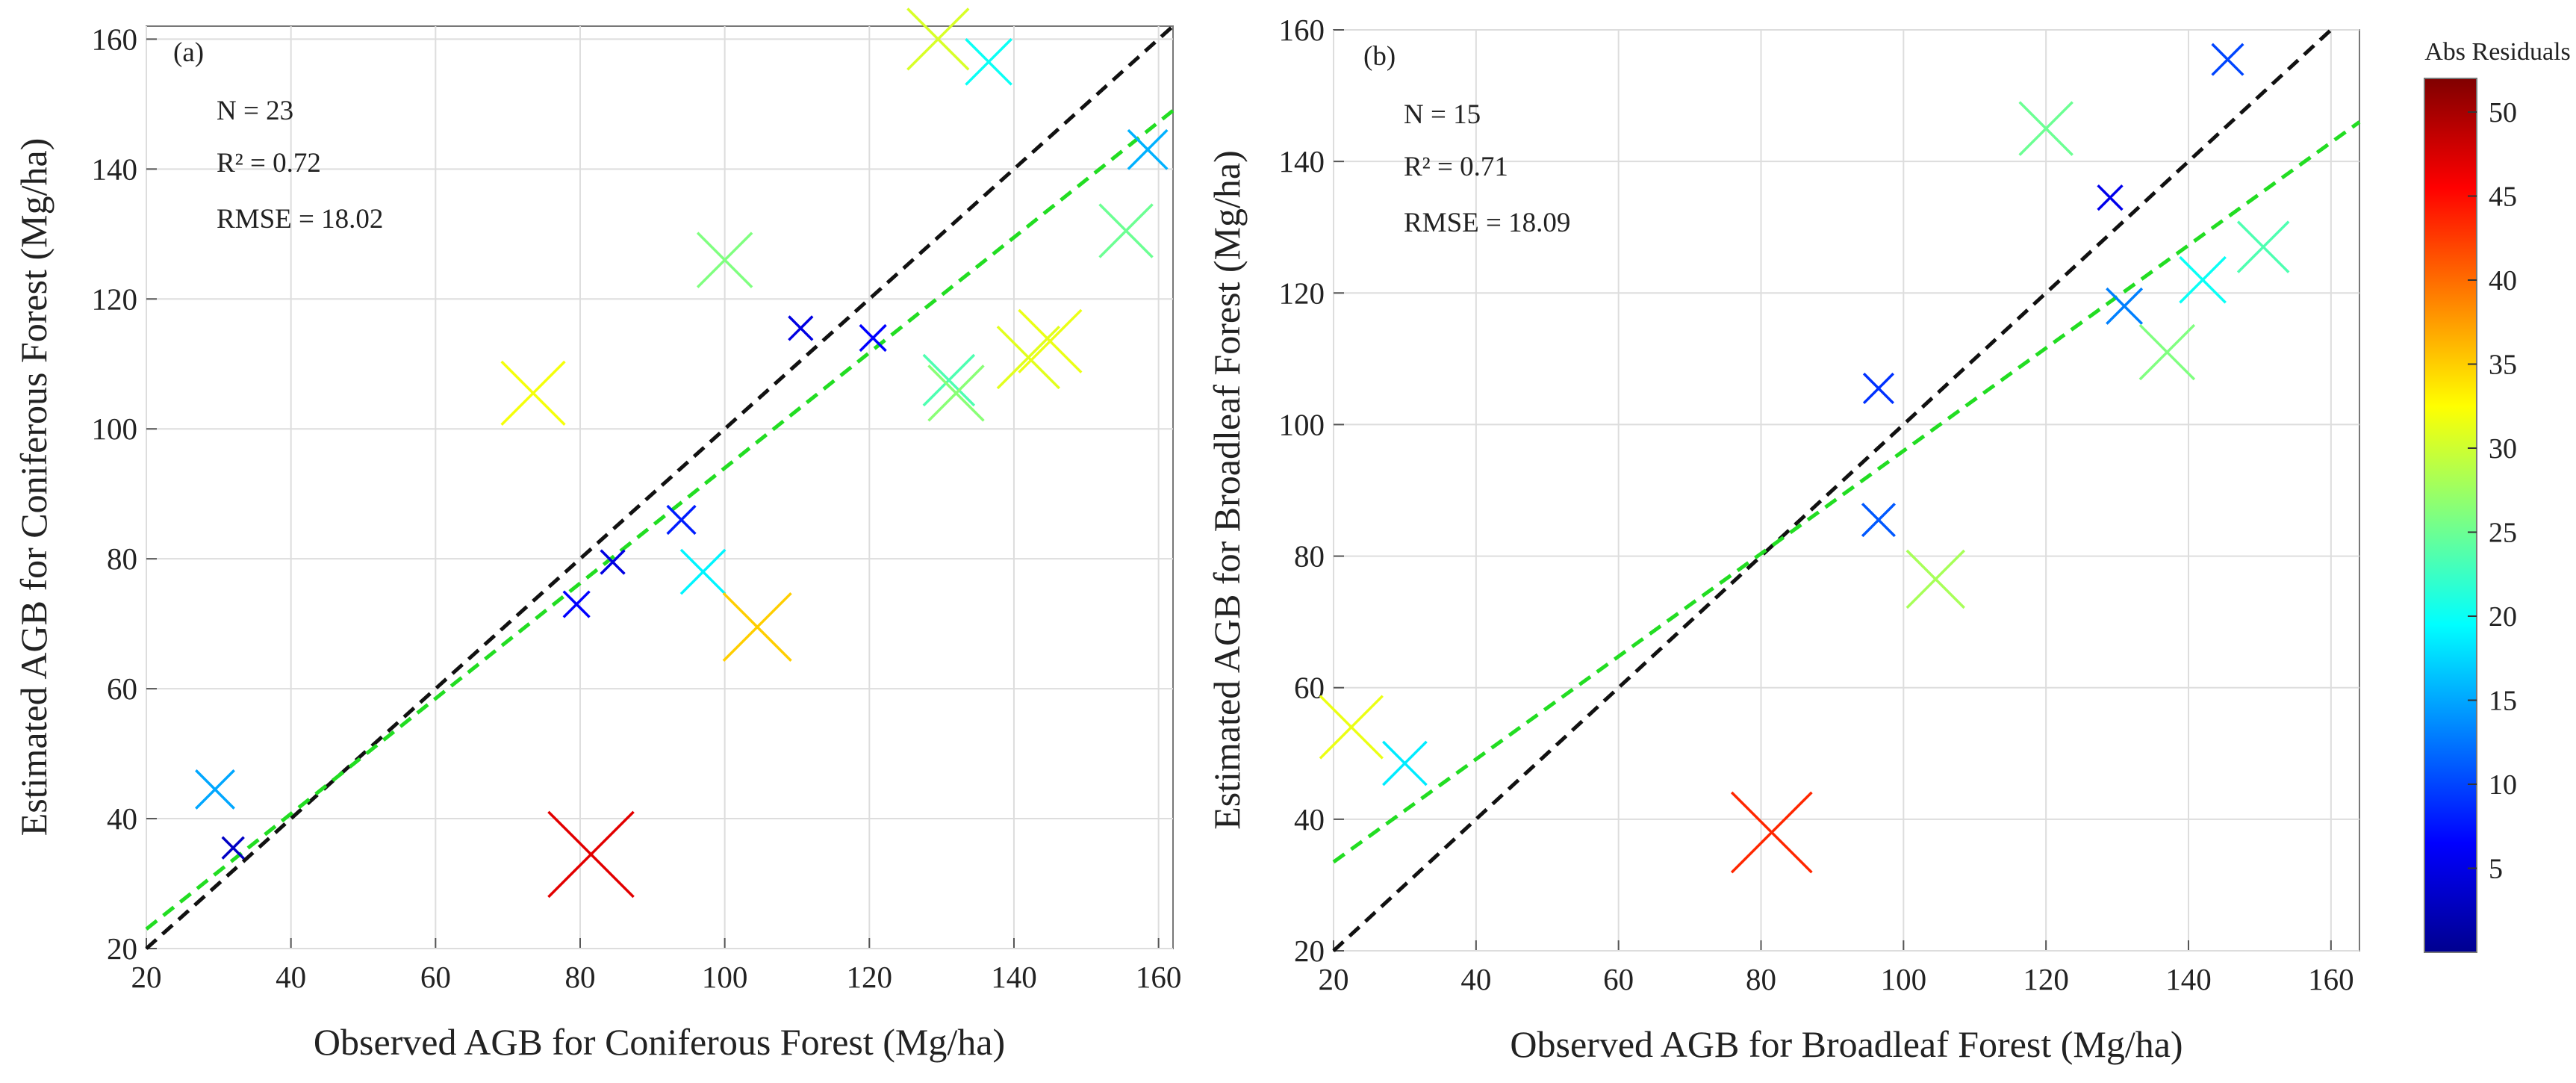 The height and width of the screenshot is (1083, 2576). What do you see at coordinates (2503, 197) in the screenshot?
I see `colorbar-tick-label: 45` at bounding box center [2503, 197].